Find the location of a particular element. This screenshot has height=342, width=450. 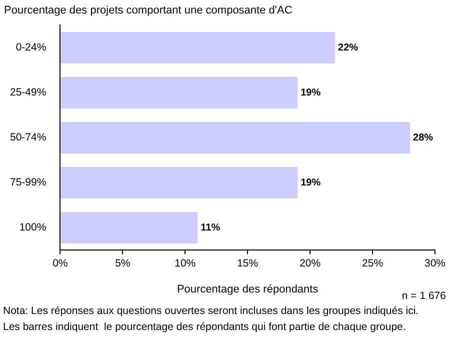

text: Nota: Les réponses aux questions ouvertes seront incluses dans les groupes indiqués ici. is located at coordinates (211, 311).